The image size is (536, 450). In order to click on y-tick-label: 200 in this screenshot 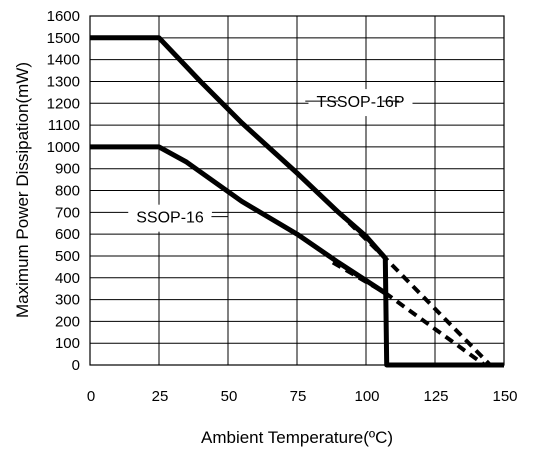, I will do `click(67, 321)`.